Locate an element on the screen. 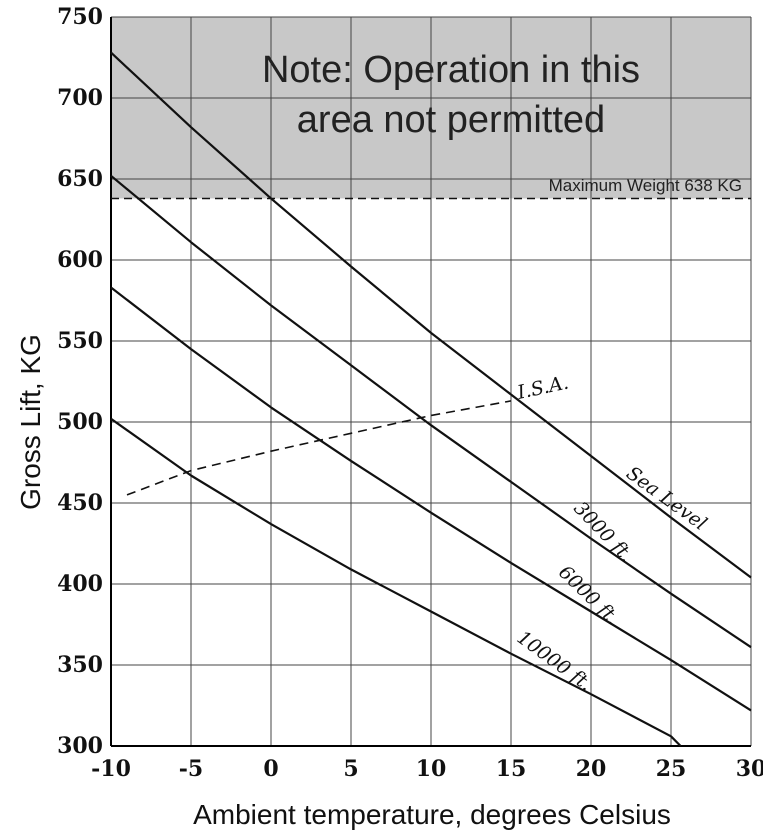 This screenshot has width=763, height=838. y-tick-label: 350 is located at coordinates (80, 665).